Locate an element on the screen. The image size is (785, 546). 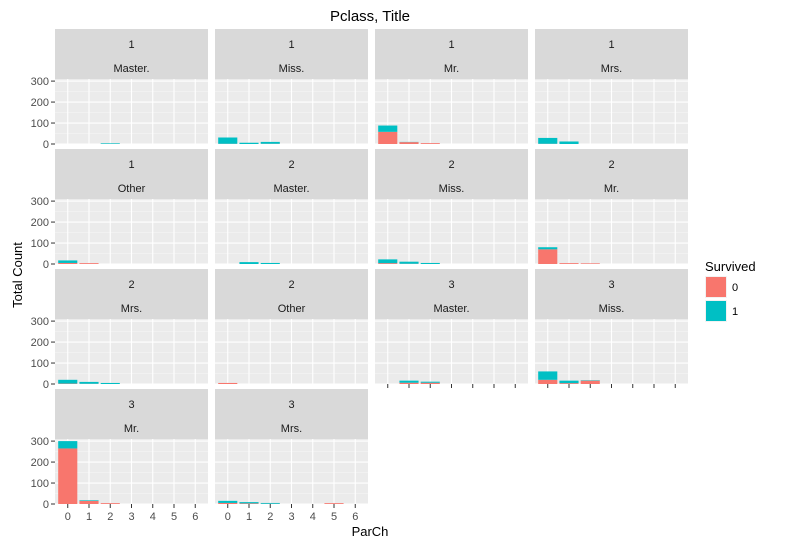
facet-panel: 1 Master. 0 100 200 300 is located at coordinates (119, 90).